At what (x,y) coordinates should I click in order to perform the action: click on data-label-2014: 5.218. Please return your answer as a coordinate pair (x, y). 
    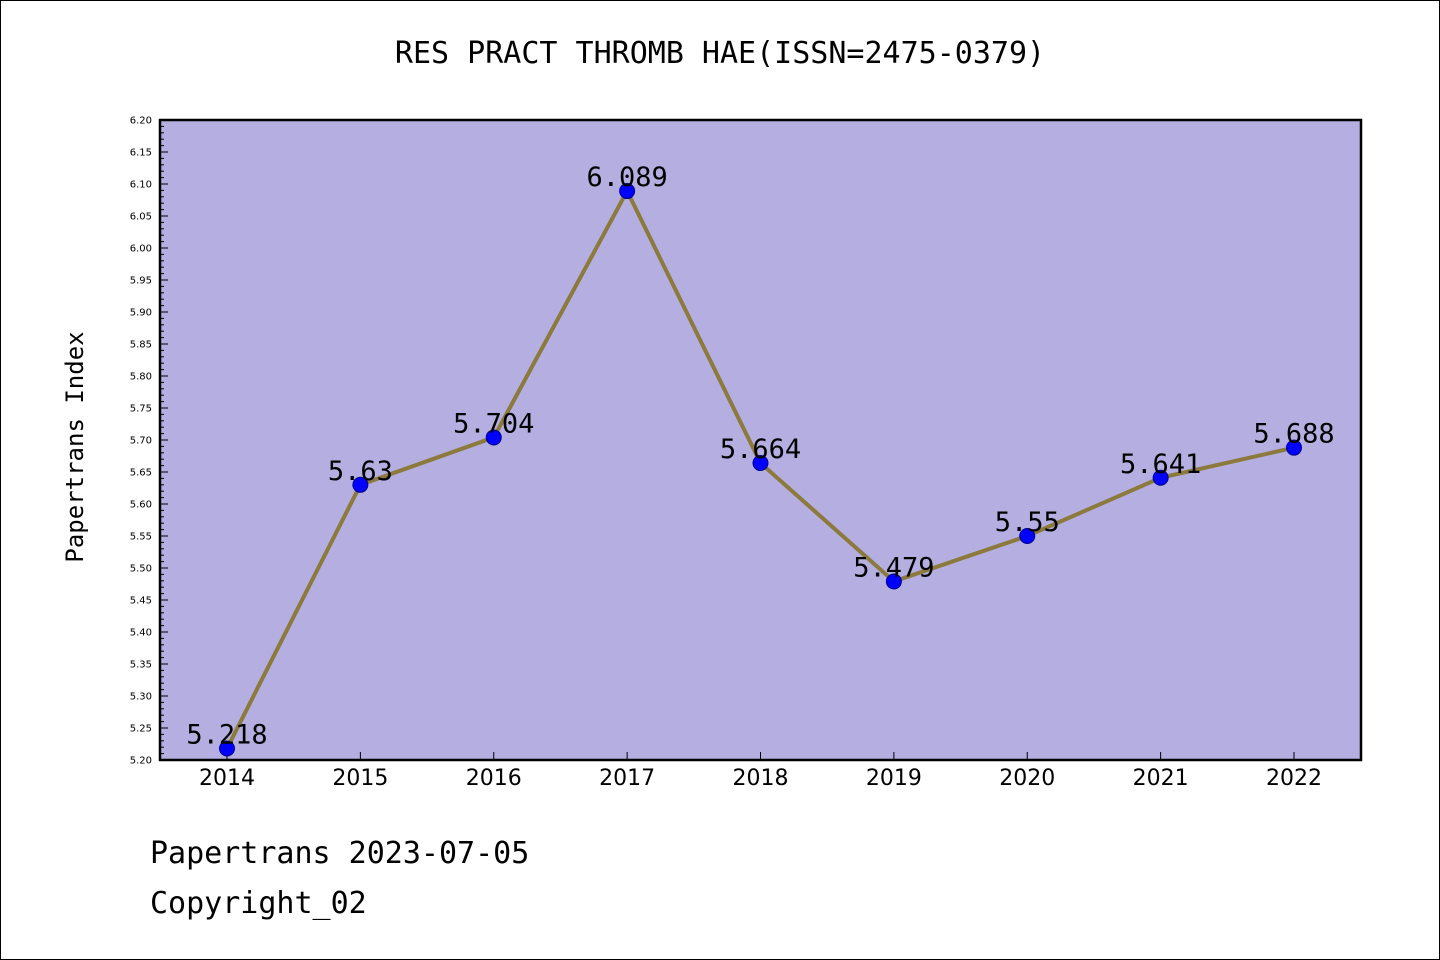
    Looking at the image, I should click on (226, 734).